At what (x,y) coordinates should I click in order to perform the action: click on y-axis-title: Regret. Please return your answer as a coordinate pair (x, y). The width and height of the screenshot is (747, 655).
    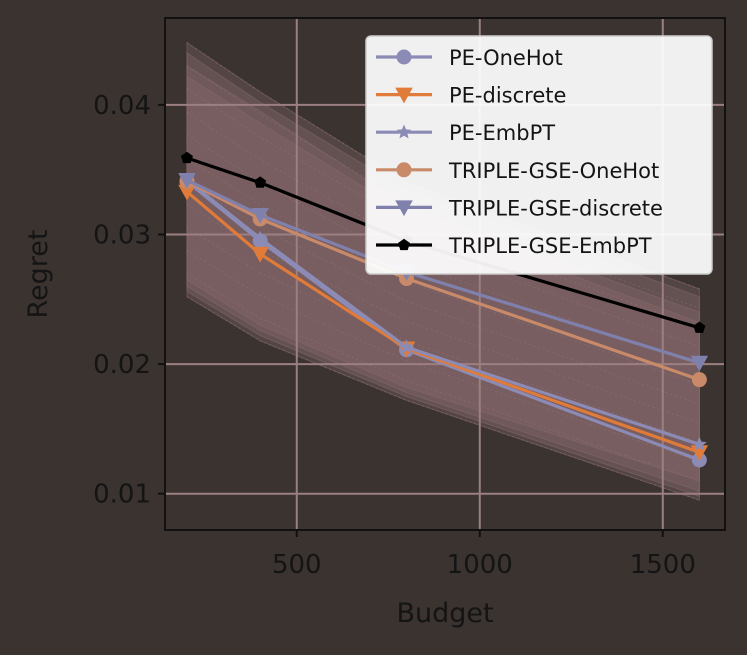
    Looking at the image, I should click on (38, 273).